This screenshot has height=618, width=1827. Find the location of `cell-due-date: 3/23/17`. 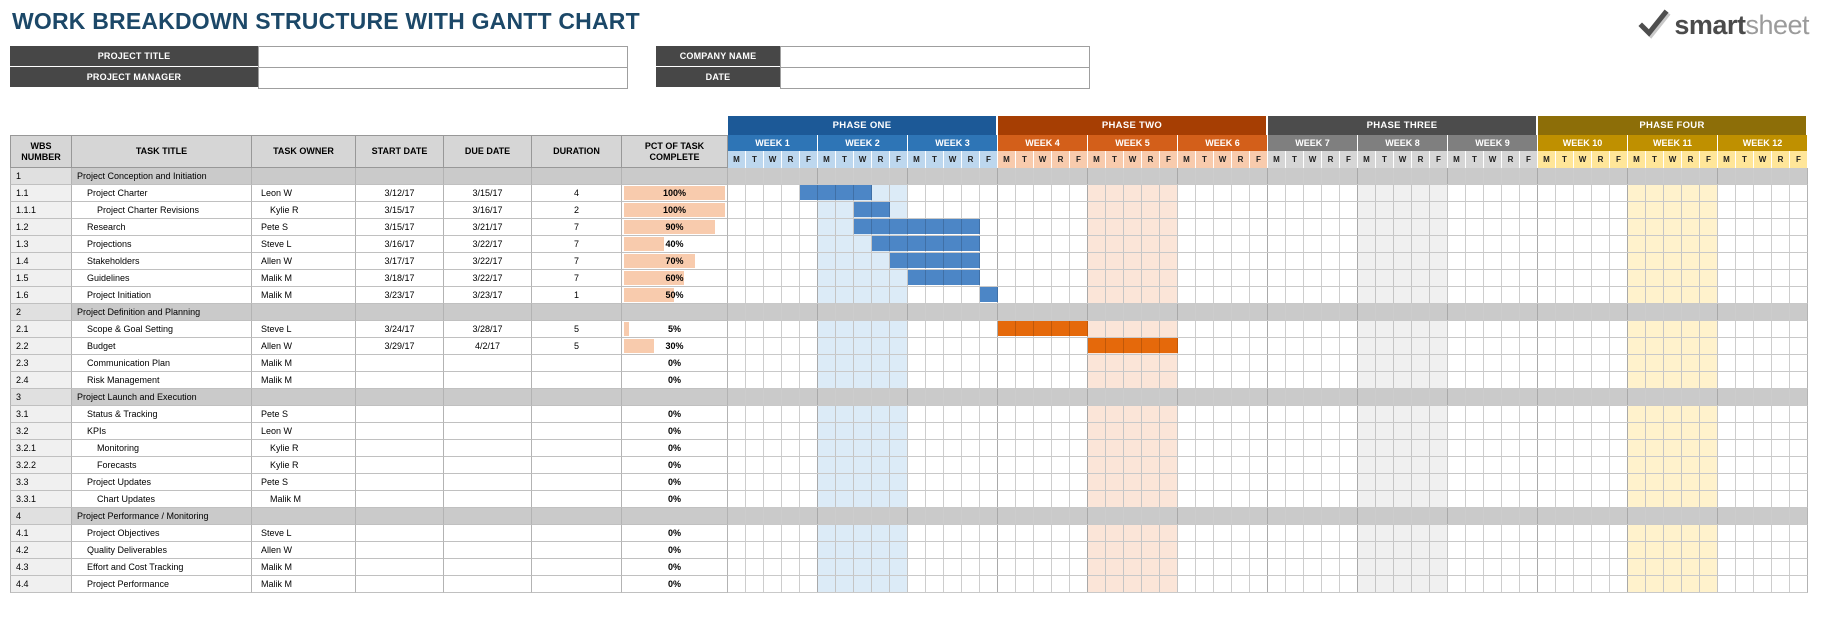

cell-due-date: 3/23/17 is located at coordinates (488, 295).